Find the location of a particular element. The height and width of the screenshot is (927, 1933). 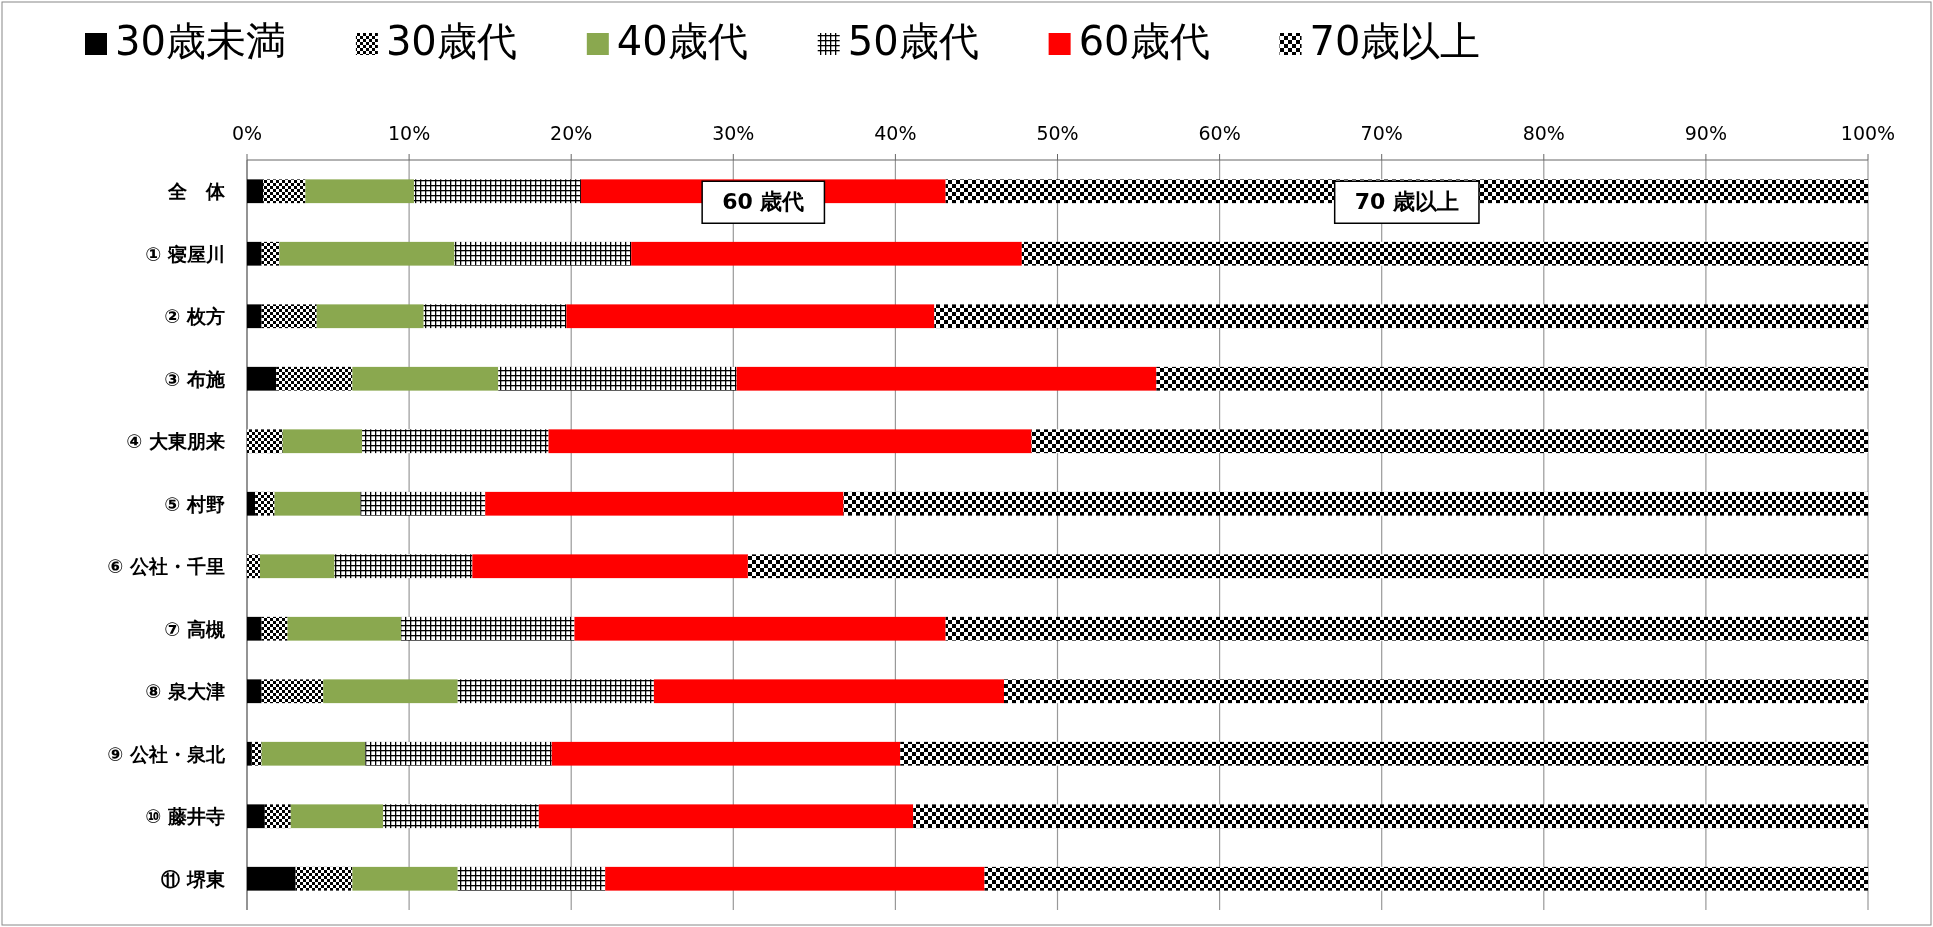

y-tick-label: 全 体 is located at coordinates (196, 191).